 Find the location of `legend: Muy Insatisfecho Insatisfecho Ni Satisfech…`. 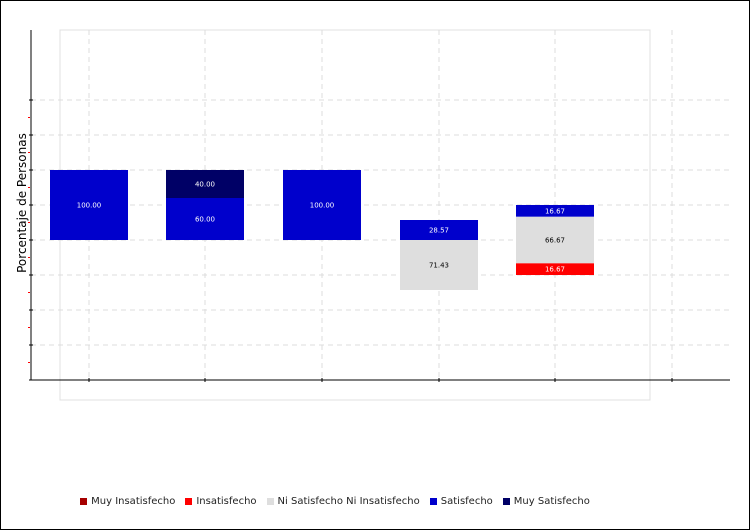

legend: Muy Insatisfecho Insatisfecho Ni Satisfech… is located at coordinates (335, 501).